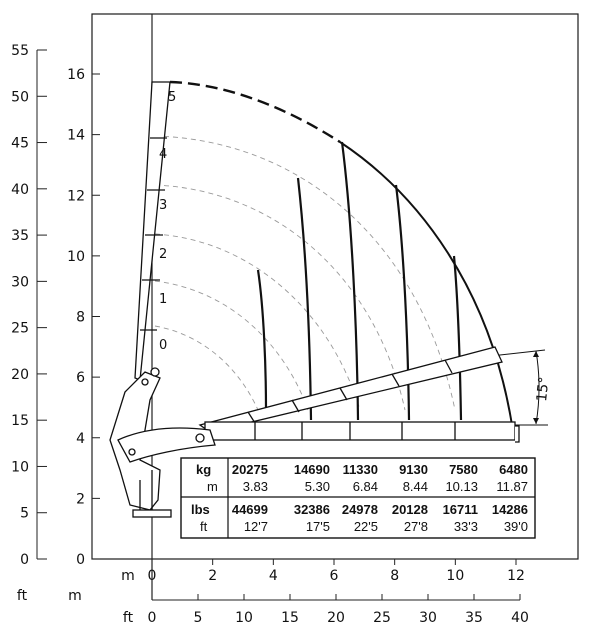 The height and width of the screenshot is (637, 590). What do you see at coordinates (152, 576) in the screenshot?
I see `m-bottom-tick-label: 0` at bounding box center [152, 576].